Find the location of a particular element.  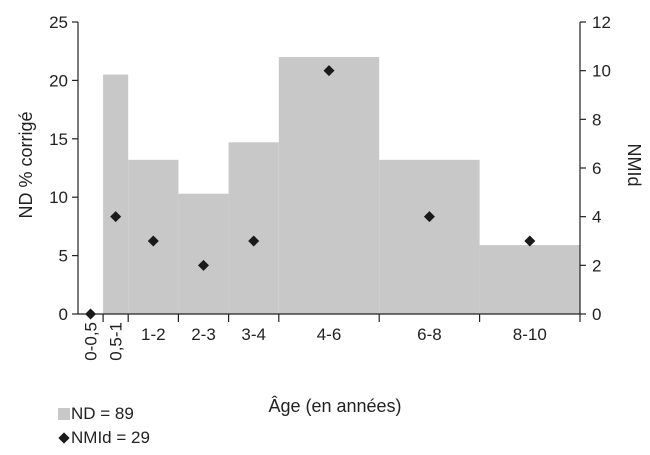

legend-item-nmid: NMId = 29 is located at coordinates (104, 438).